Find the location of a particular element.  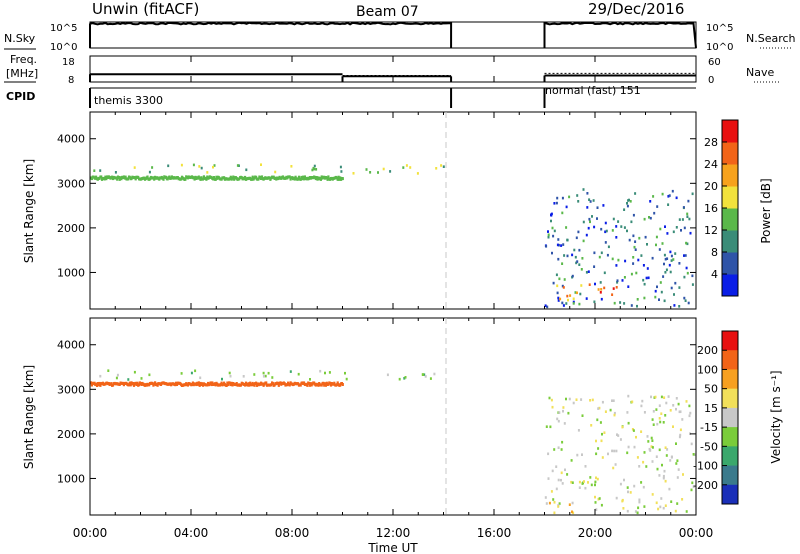

y-tick-label: 2000 is located at coordinates (71, 434).